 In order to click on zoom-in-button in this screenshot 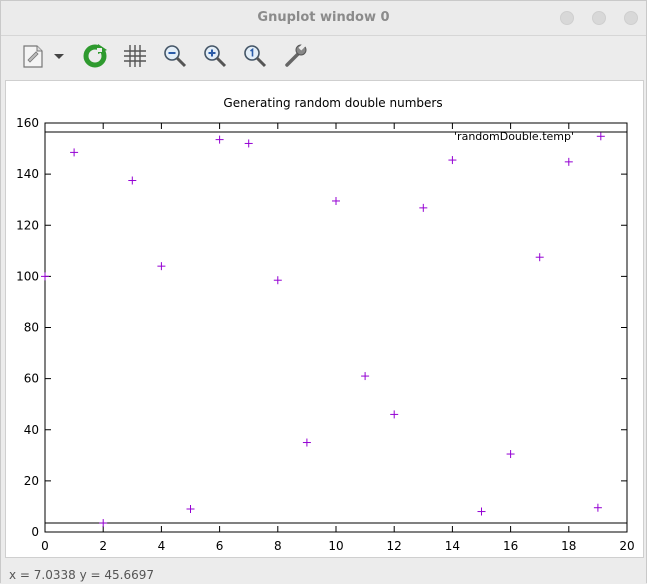, I will do `click(215, 56)`.